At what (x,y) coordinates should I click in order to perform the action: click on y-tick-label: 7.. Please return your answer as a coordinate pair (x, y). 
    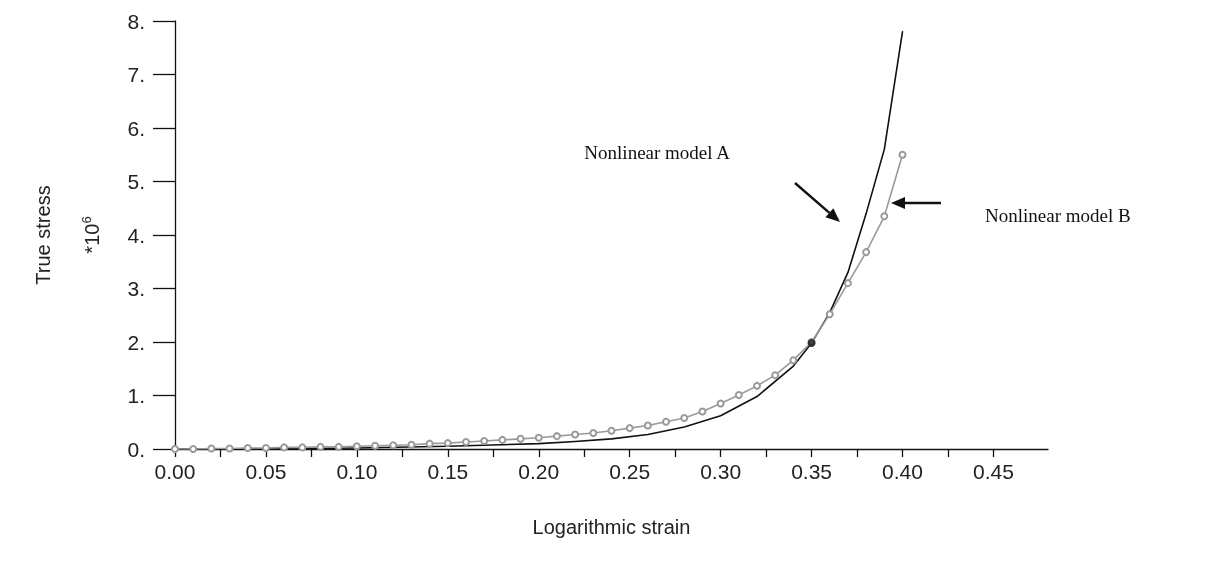
    Looking at the image, I should click on (136, 74).